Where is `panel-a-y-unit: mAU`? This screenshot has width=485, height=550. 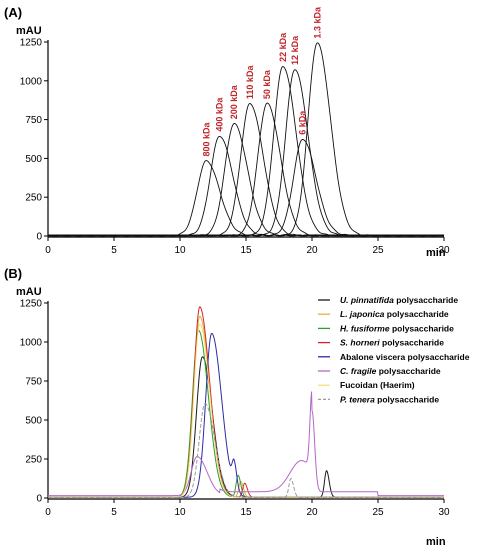
panel-a-y-unit: mAU is located at coordinates (29, 31).